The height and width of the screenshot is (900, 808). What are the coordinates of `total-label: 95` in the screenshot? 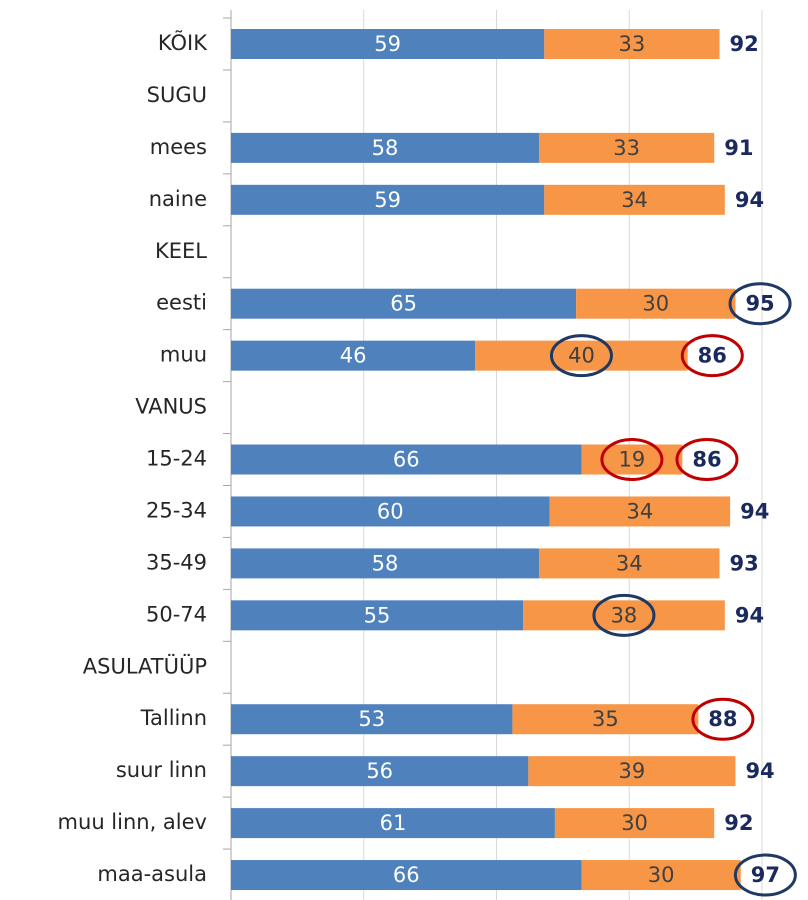 It's located at (759, 304).